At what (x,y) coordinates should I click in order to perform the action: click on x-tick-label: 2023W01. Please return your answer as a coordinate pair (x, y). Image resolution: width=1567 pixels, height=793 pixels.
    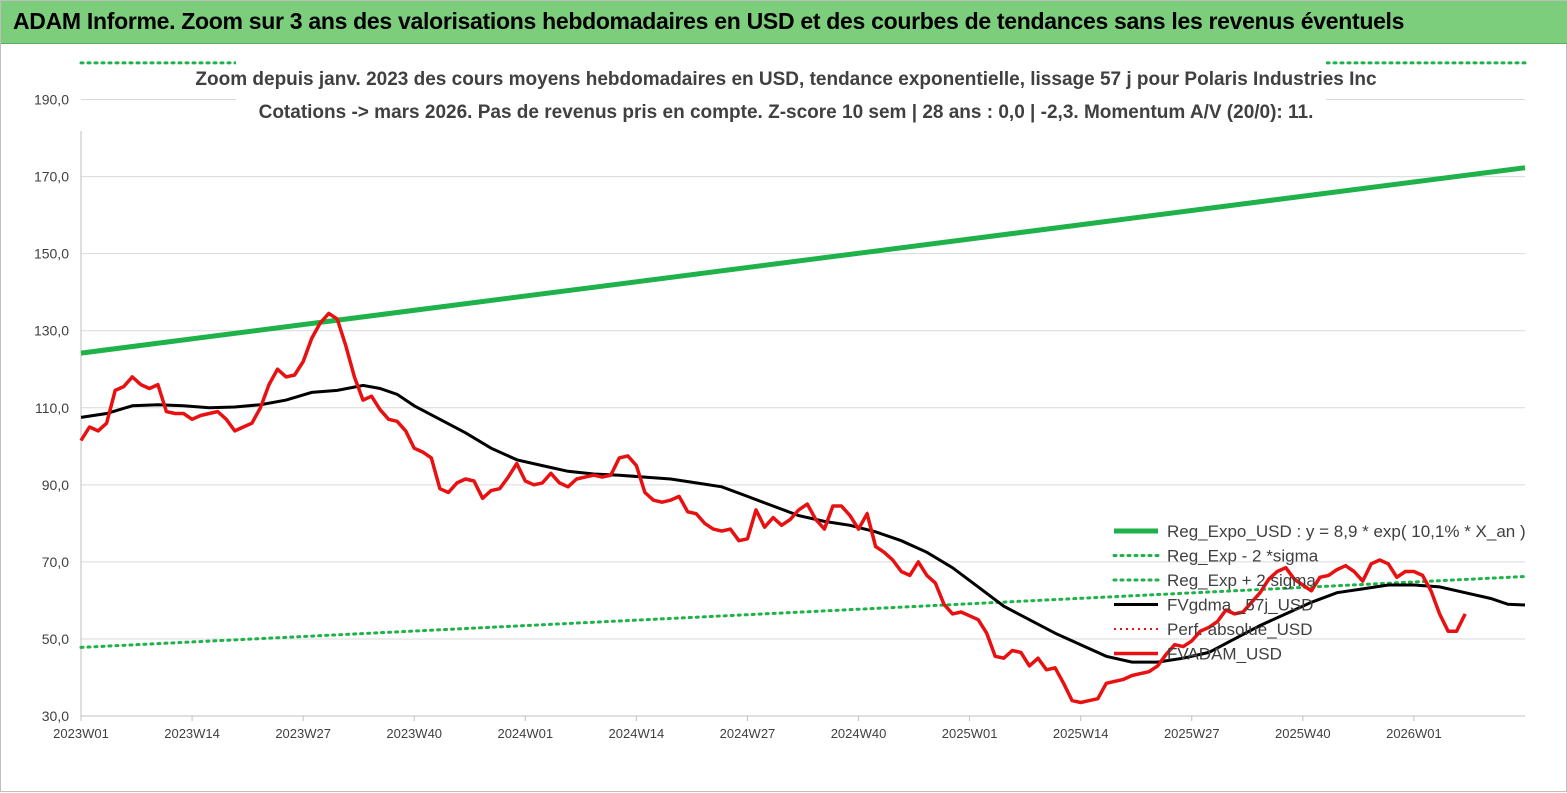
    Looking at the image, I should click on (81, 733).